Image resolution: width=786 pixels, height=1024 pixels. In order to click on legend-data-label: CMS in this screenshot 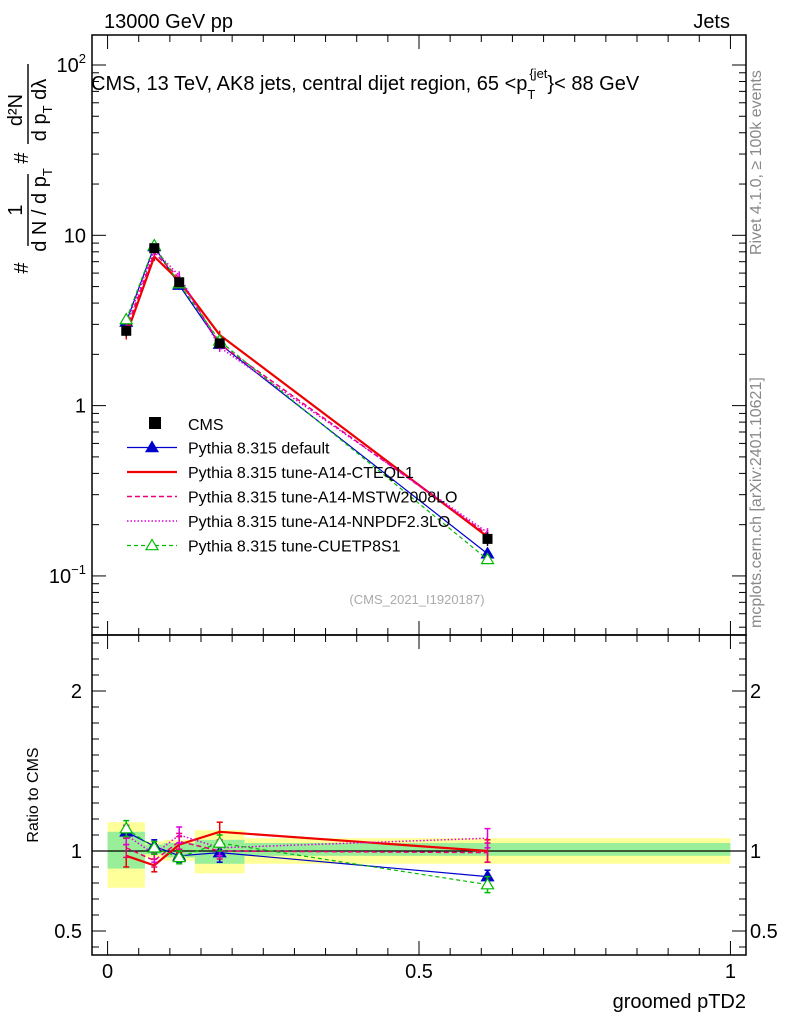, I will do `click(206, 425)`.